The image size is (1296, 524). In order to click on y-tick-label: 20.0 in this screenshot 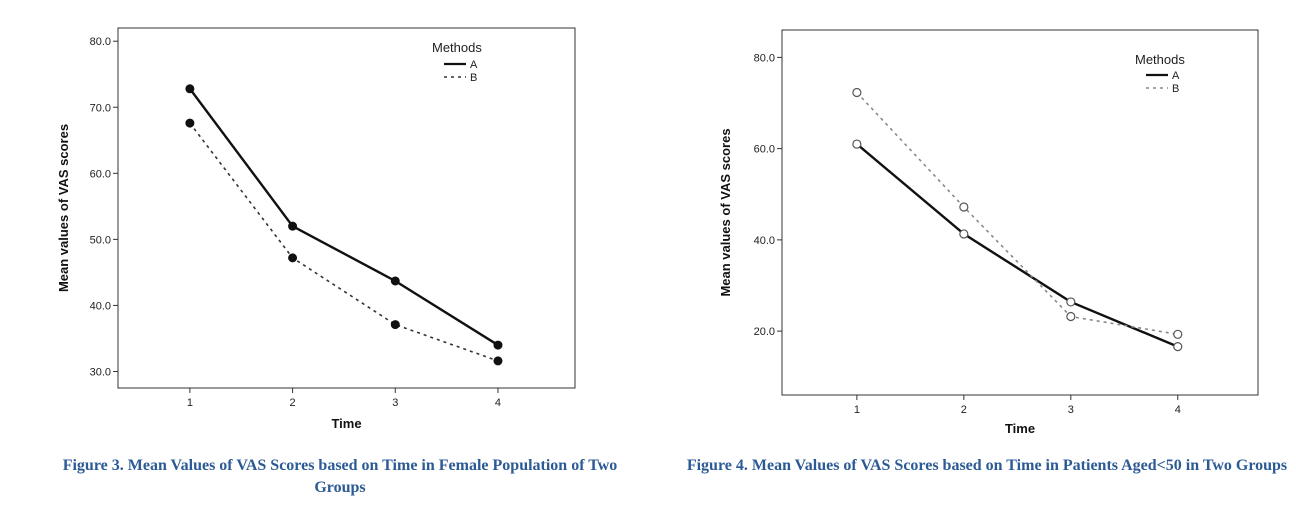, I will do `click(764, 332)`.